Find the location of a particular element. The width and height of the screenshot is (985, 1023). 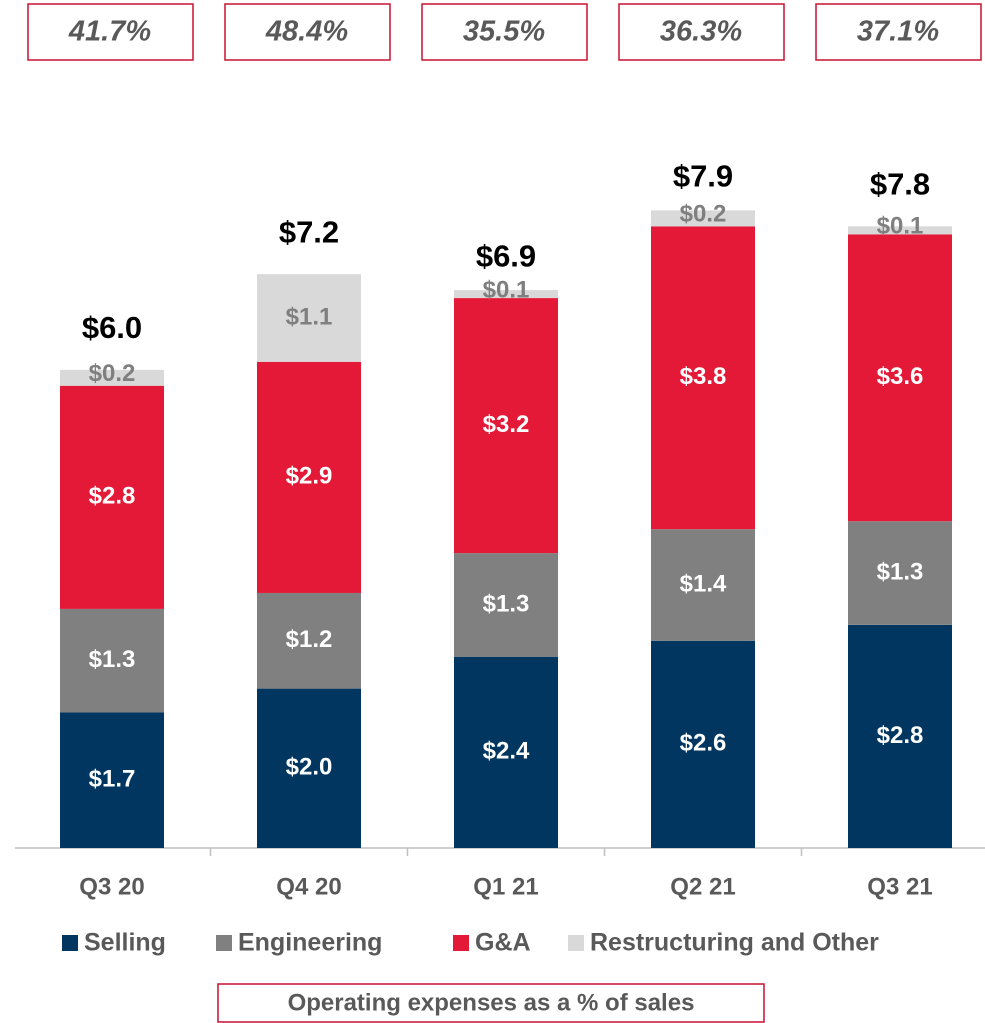

value-label: $2.4 is located at coordinates (506, 751).